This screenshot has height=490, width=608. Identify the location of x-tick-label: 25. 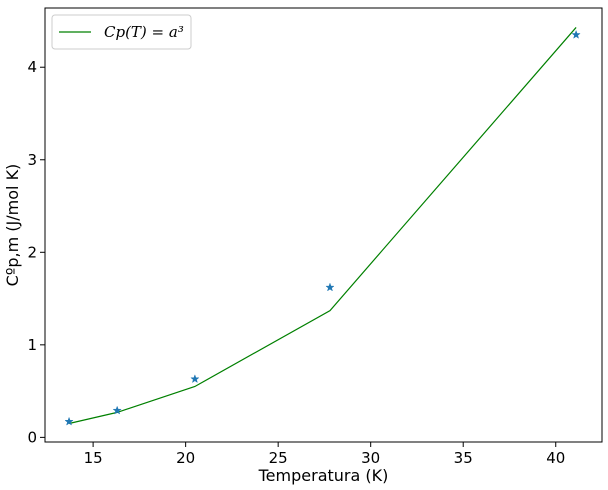
(278, 458).